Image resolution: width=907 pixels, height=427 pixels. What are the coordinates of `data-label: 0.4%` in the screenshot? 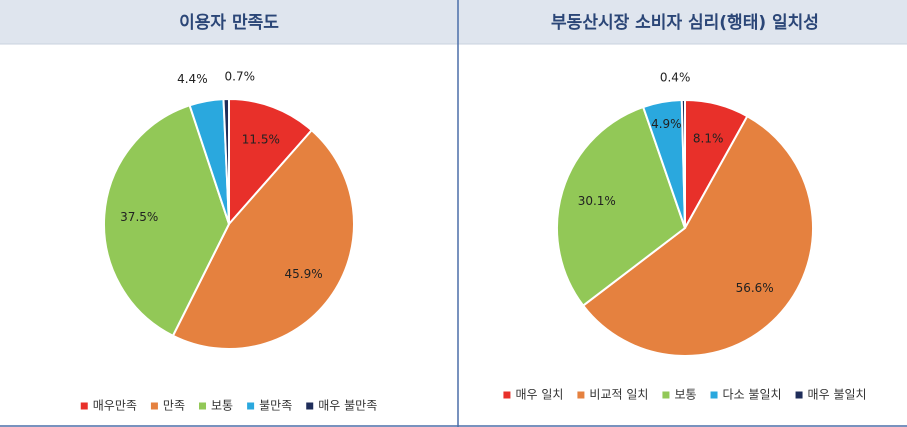 It's located at (675, 78).